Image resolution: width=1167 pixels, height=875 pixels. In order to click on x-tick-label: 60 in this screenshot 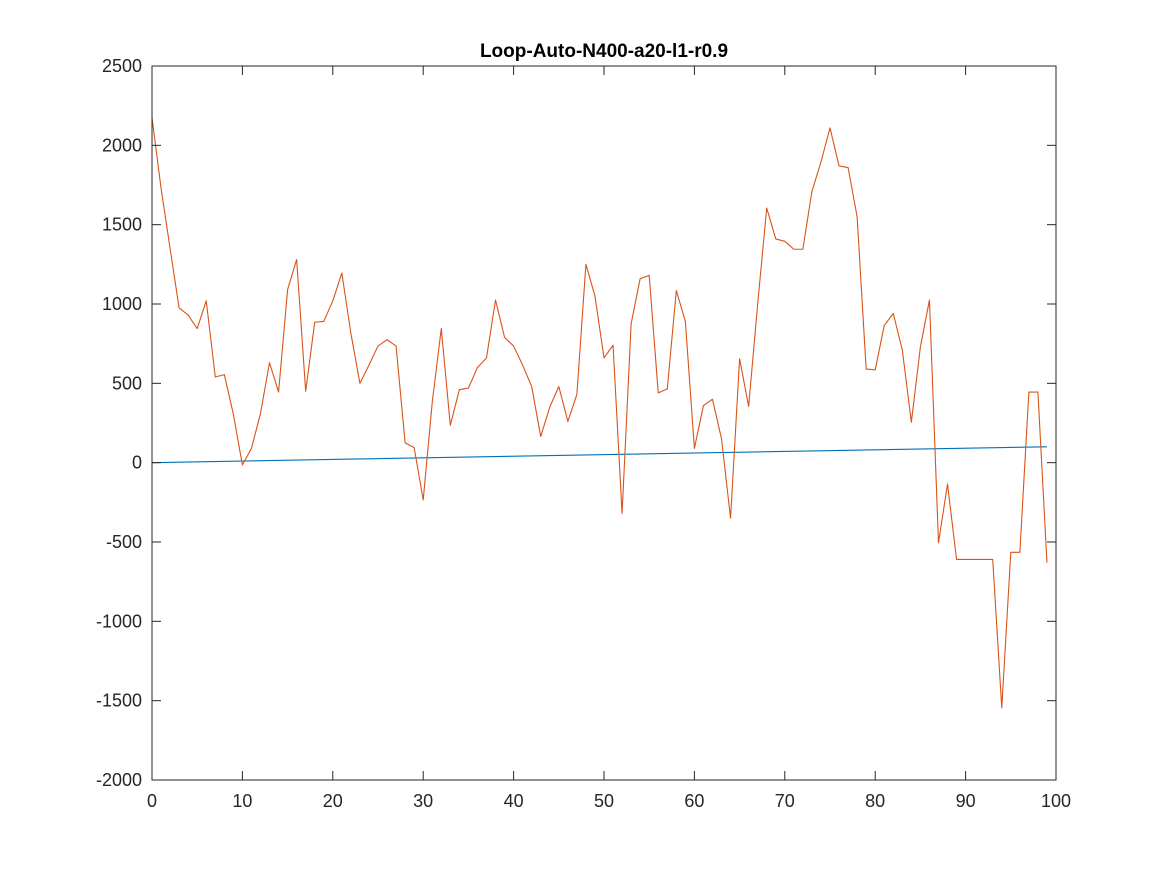, I will do `click(694, 801)`.